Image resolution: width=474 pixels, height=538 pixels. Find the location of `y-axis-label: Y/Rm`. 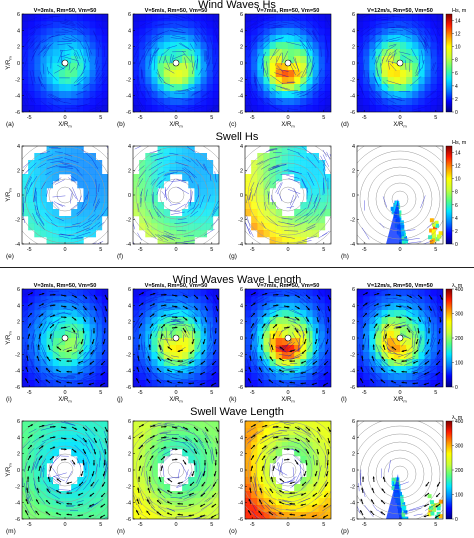

y-axis-label: Y/Rm is located at coordinates (9, 63).